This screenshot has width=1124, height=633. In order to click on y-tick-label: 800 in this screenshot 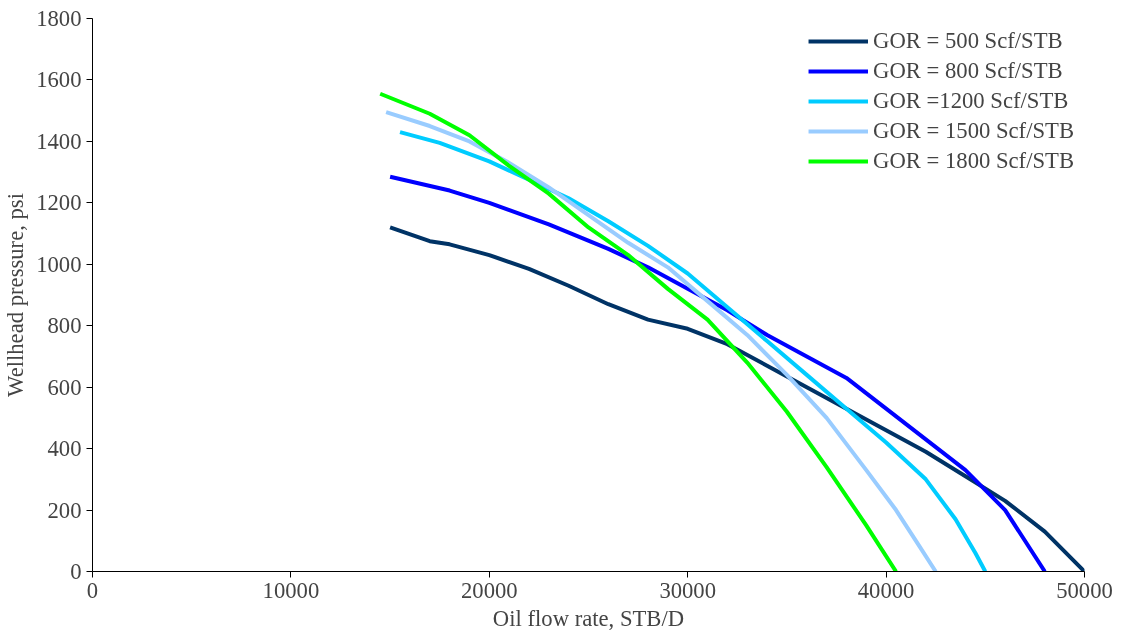, I will do `click(64, 326)`.